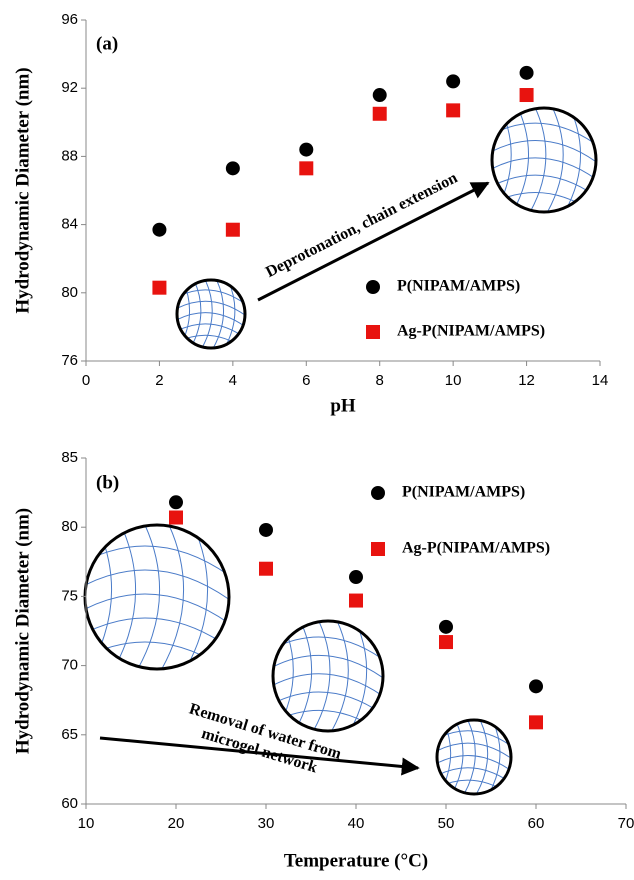 The image size is (634, 880). Describe the element at coordinates (306, 380) in the screenshot. I see `x-tick-label: 6` at that location.